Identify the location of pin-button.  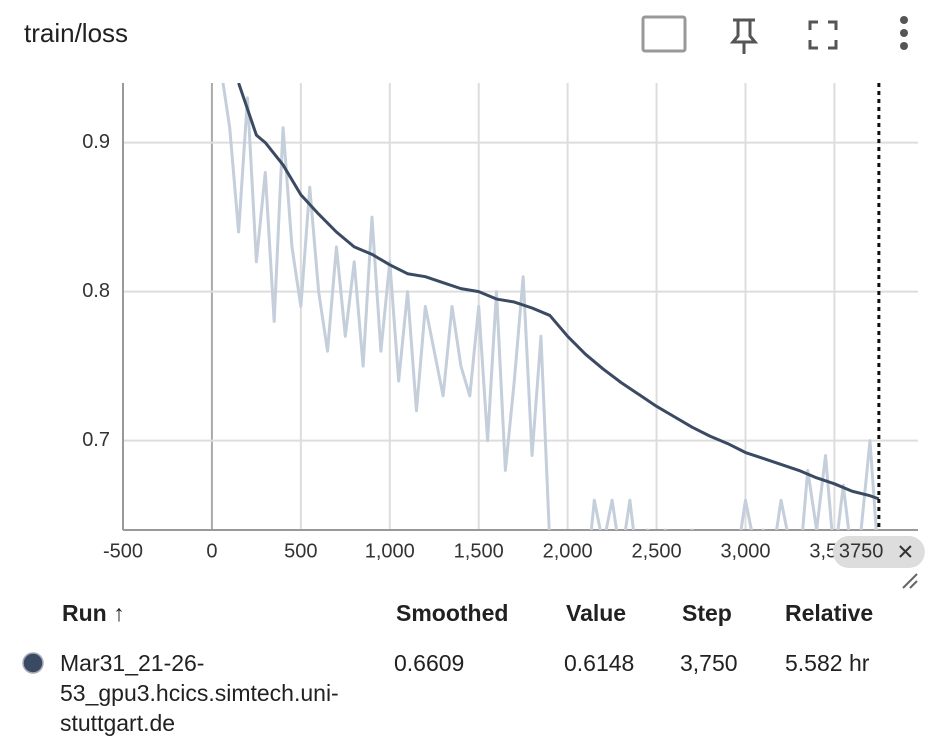
(744, 36).